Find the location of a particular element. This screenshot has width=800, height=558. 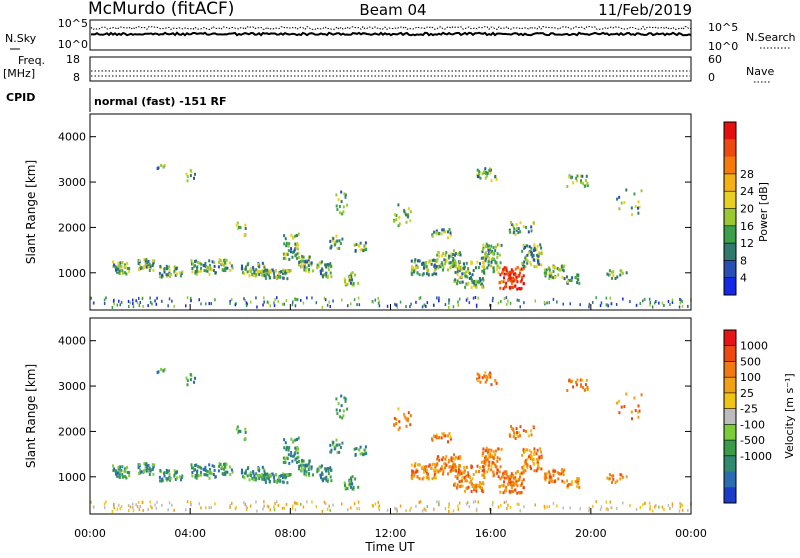

colorbar-tick-label: 1000 is located at coordinates (754, 346).